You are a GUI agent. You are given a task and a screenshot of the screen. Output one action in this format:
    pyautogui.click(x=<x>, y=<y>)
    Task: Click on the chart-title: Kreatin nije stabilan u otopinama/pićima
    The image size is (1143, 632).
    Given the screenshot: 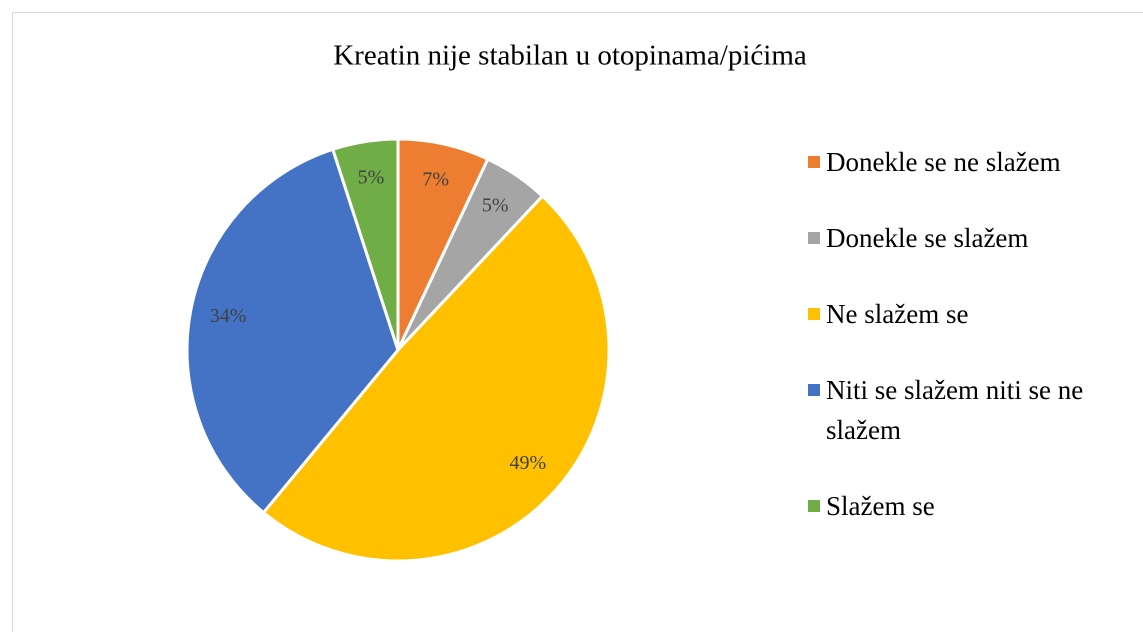 What is the action you would take?
    pyautogui.click(x=570, y=56)
    